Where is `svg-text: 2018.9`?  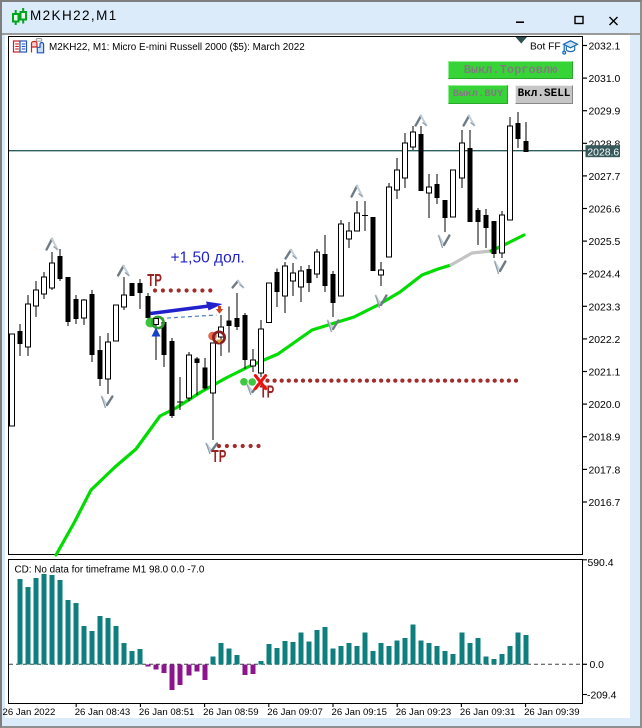 svg-text: 2018.9 is located at coordinates (605, 438).